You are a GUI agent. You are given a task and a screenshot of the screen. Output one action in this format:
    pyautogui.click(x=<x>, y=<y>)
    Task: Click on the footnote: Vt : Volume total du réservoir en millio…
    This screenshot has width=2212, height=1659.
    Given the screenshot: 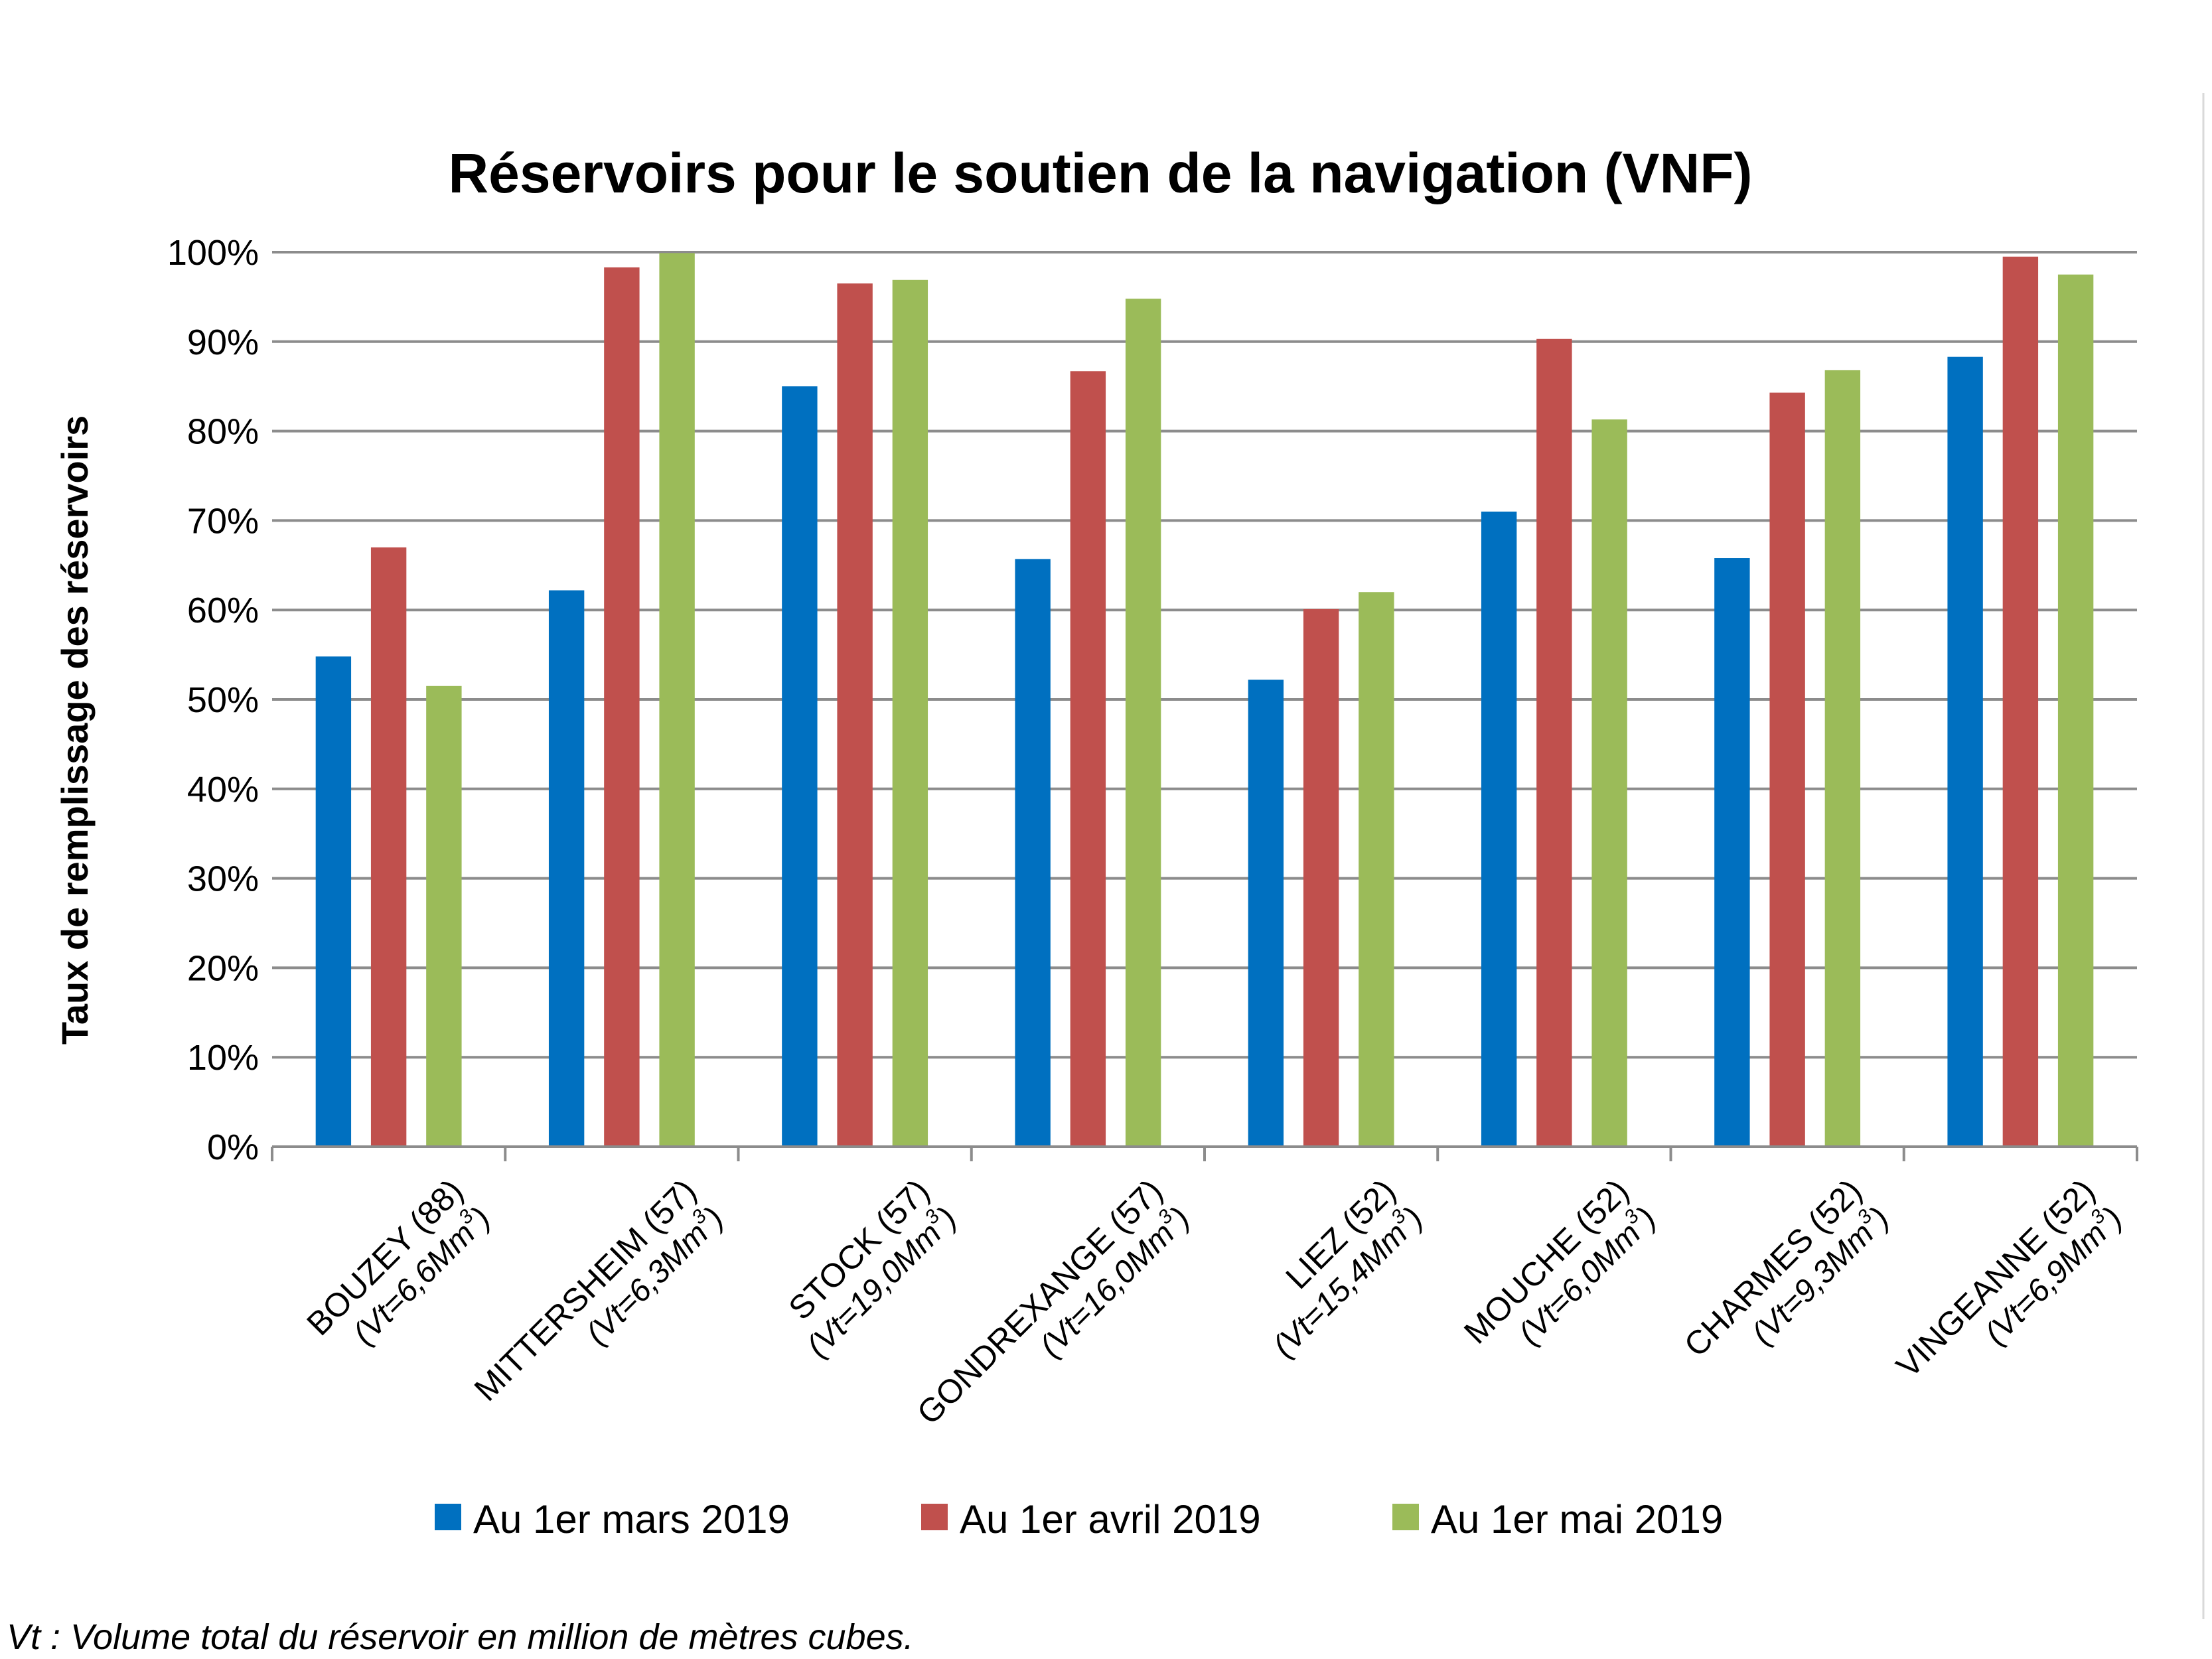 What is the action you would take?
    pyautogui.click(x=460, y=1637)
    